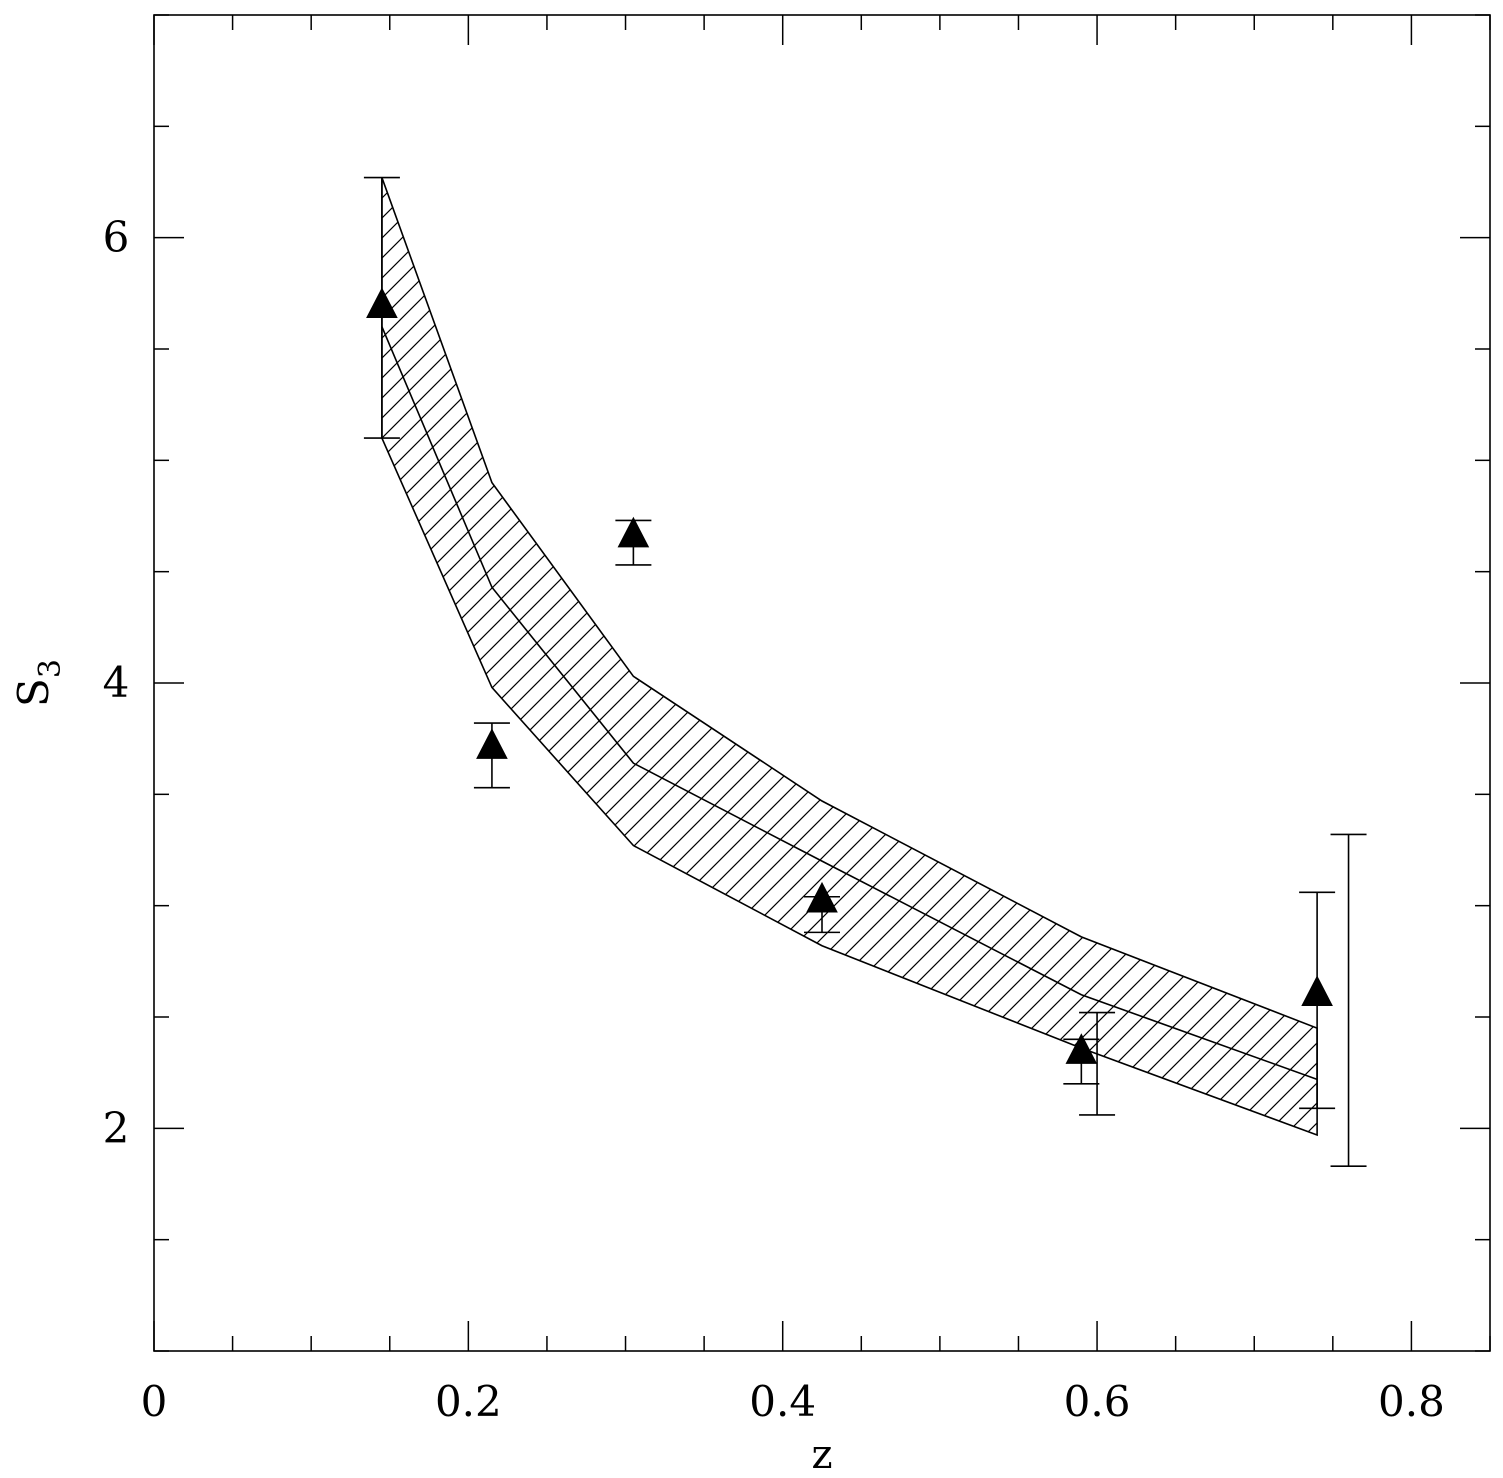 The width and height of the screenshot is (1503, 1478). Describe the element at coordinates (33, 692) in the screenshot. I see `y-axis-label-main: S` at that location.